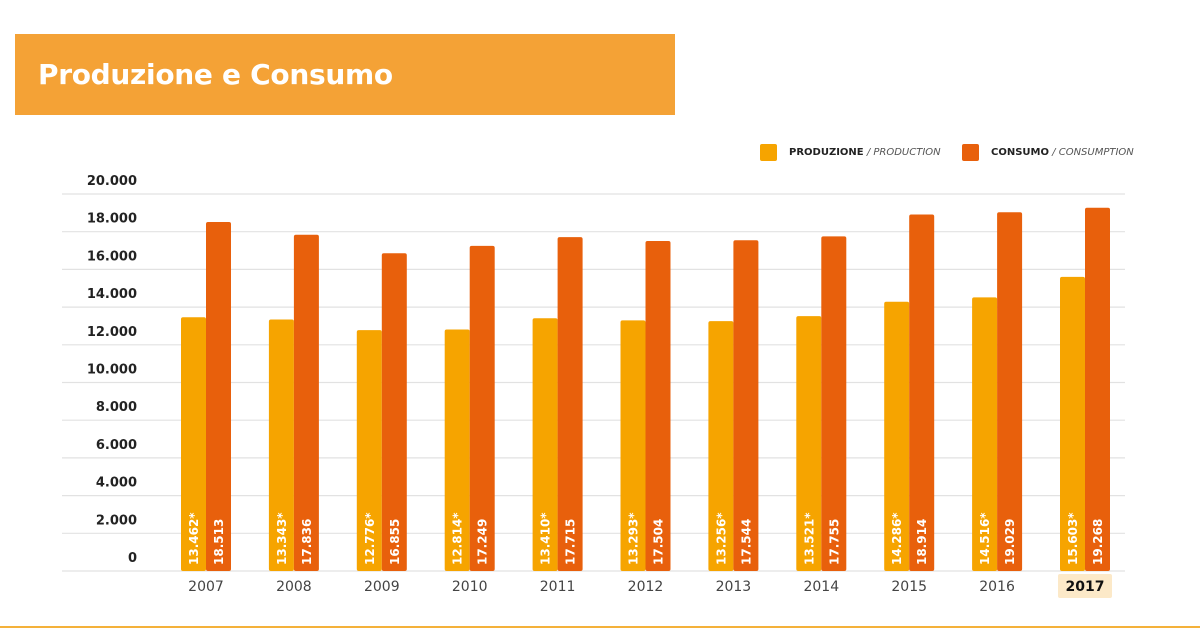 The width and height of the screenshot is (1200, 629). I want to click on y-tick-label: 20.000, so click(112, 181).